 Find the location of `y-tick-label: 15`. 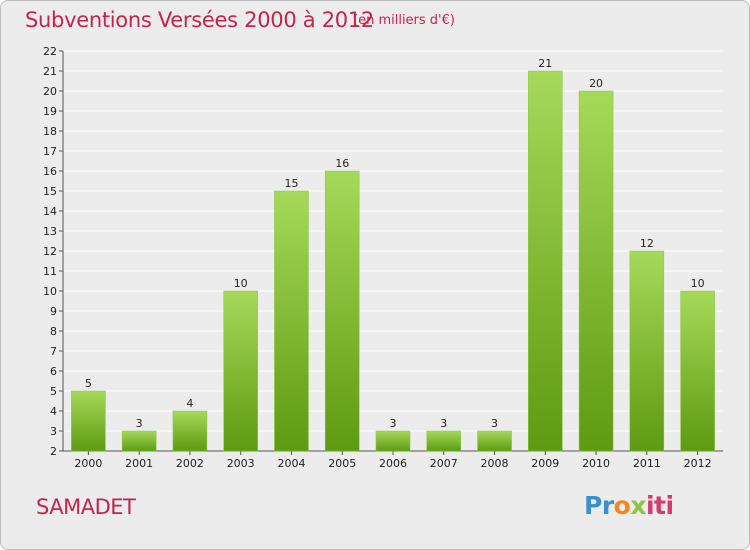

y-tick-label: 15 is located at coordinates (50, 191).